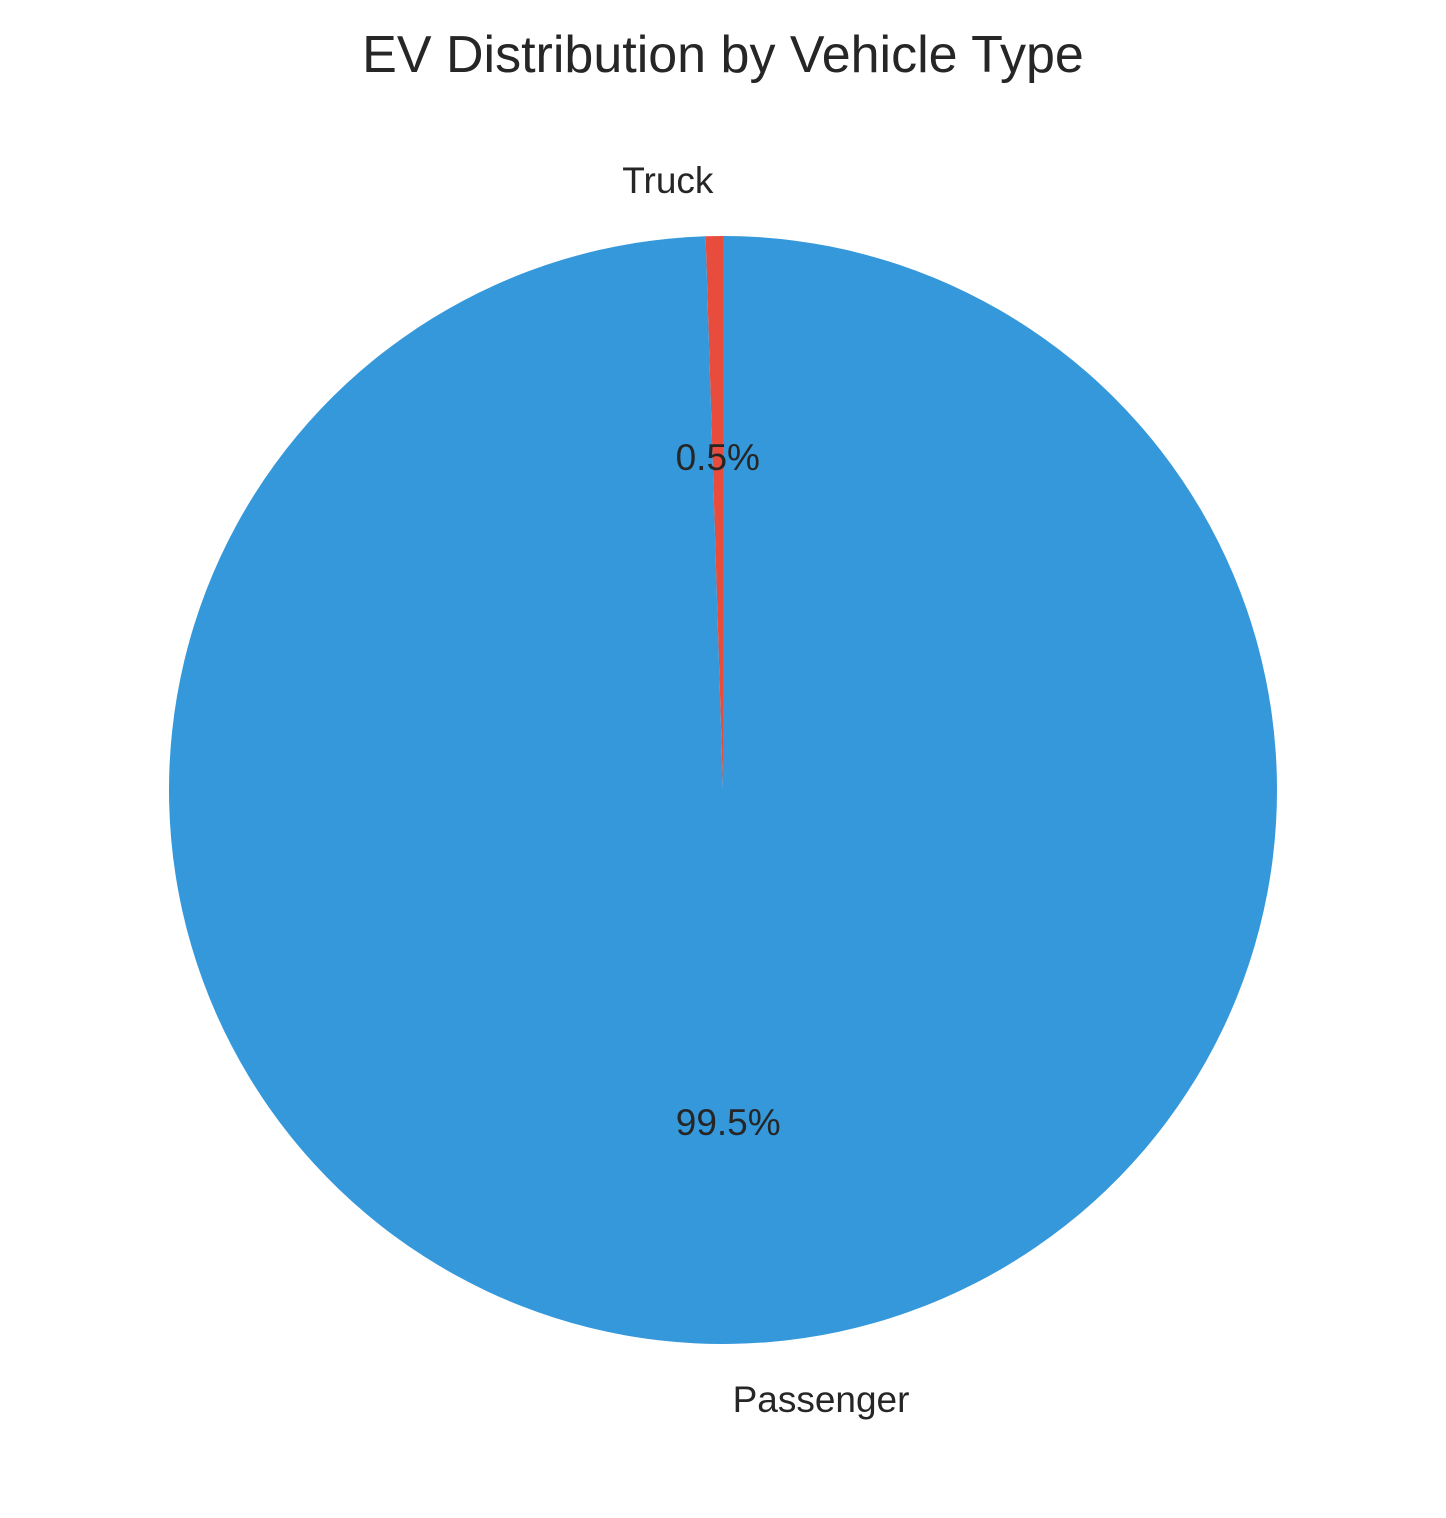 This screenshot has height=1518, width=1446. Describe the element at coordinates (728, 1122) in the screenshot. I see `slice-percent-passenger: 99.5%` at that location.